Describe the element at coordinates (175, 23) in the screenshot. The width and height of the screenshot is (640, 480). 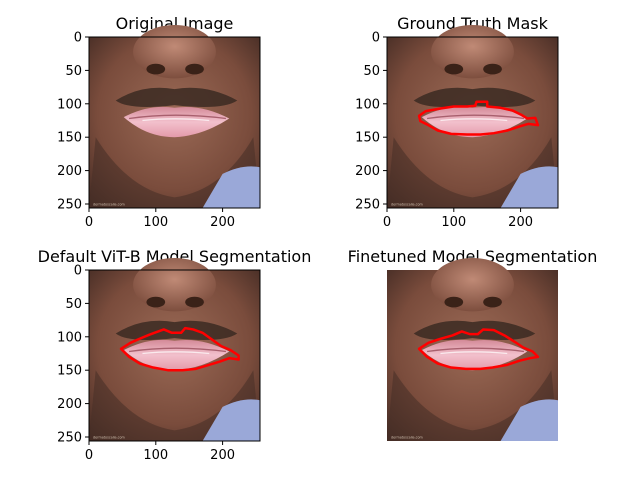
I see `panel-title: Original Image` at that location.